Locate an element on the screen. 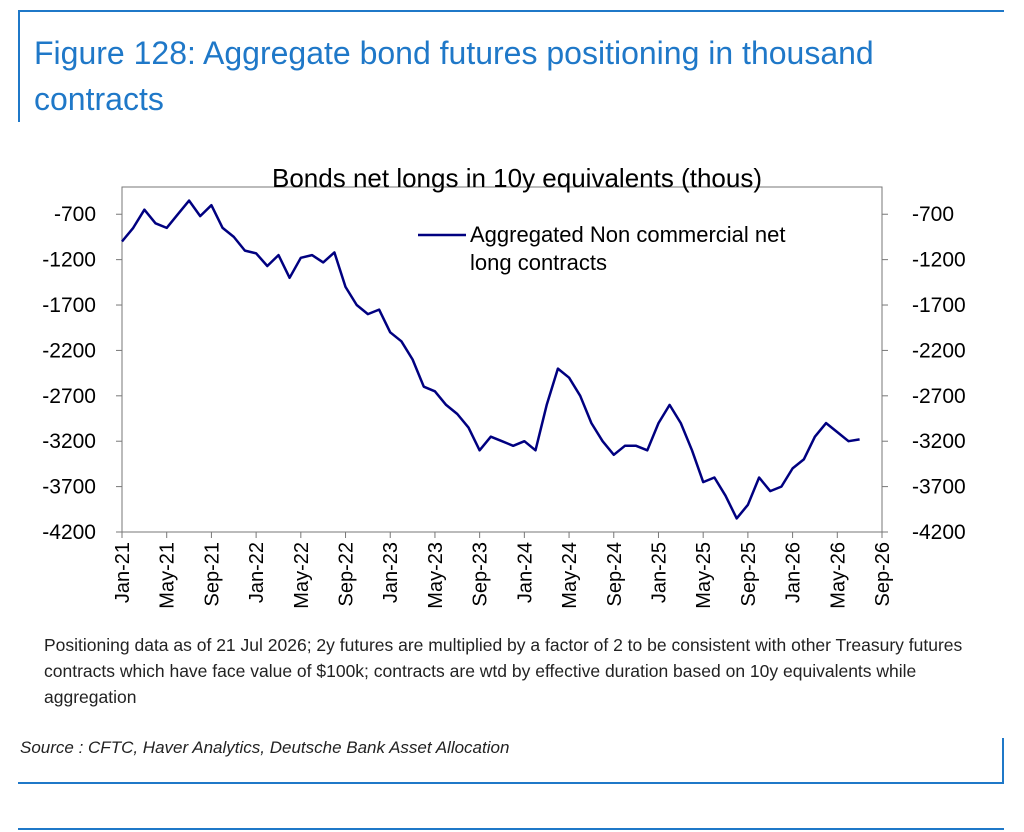 This screenshot has height=832, width=1024. x-tick-label: Jan-26 is located at coordinates (794, 572).